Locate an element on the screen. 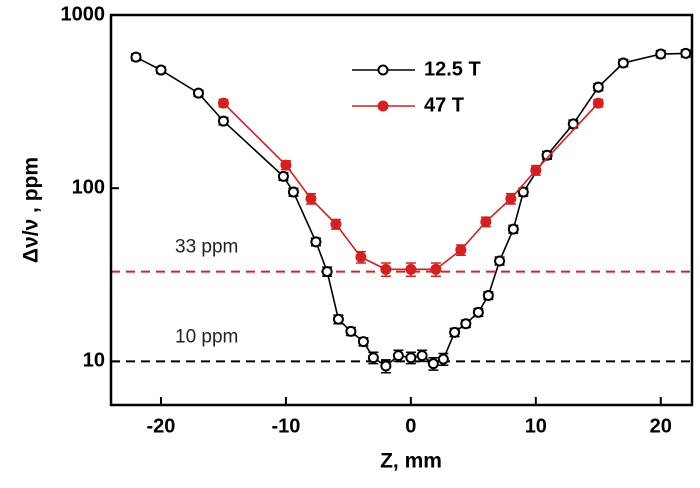 Image resolution: width=700 pixels, height=488 pixels. x-tick-label: 0 is located at coordinates (410, 426).